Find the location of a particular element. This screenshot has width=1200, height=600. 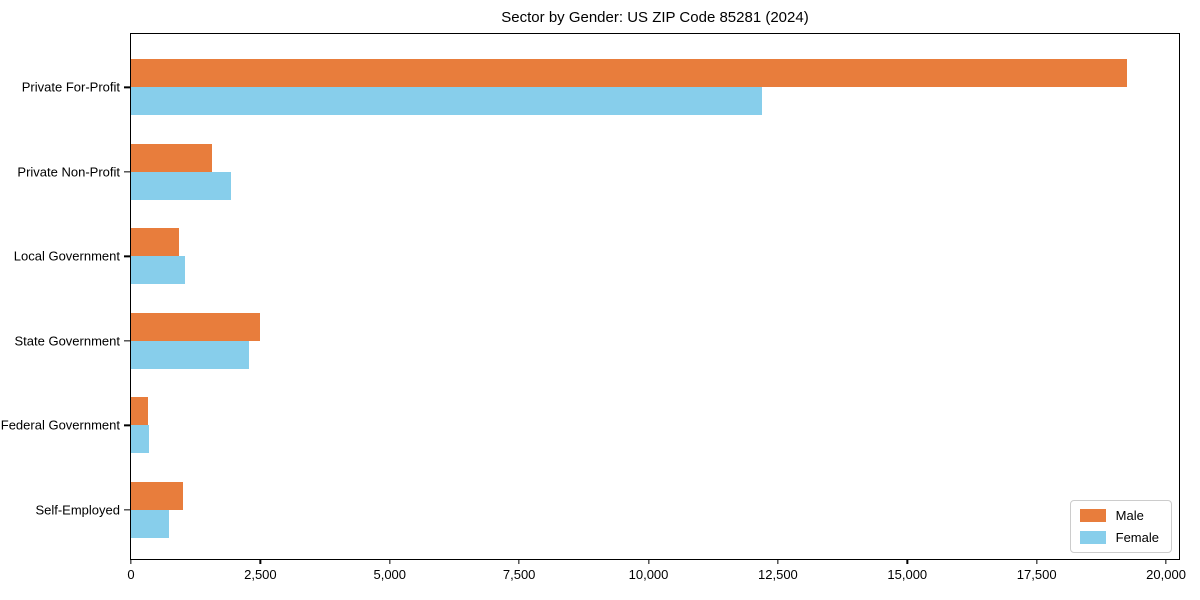

bar-group: Self-Employed is located at coordinates (607, 510).